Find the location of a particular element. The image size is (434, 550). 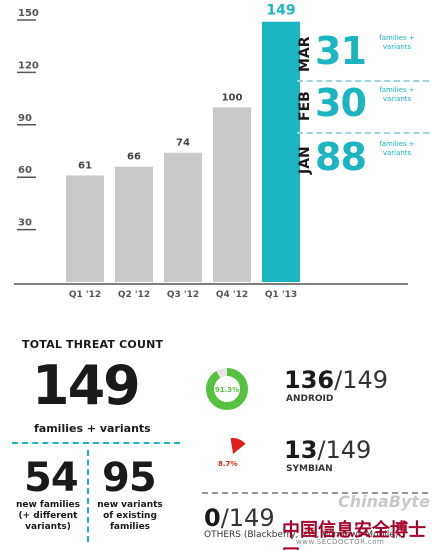

total-value: 149 is located at coordinates (86, 385).